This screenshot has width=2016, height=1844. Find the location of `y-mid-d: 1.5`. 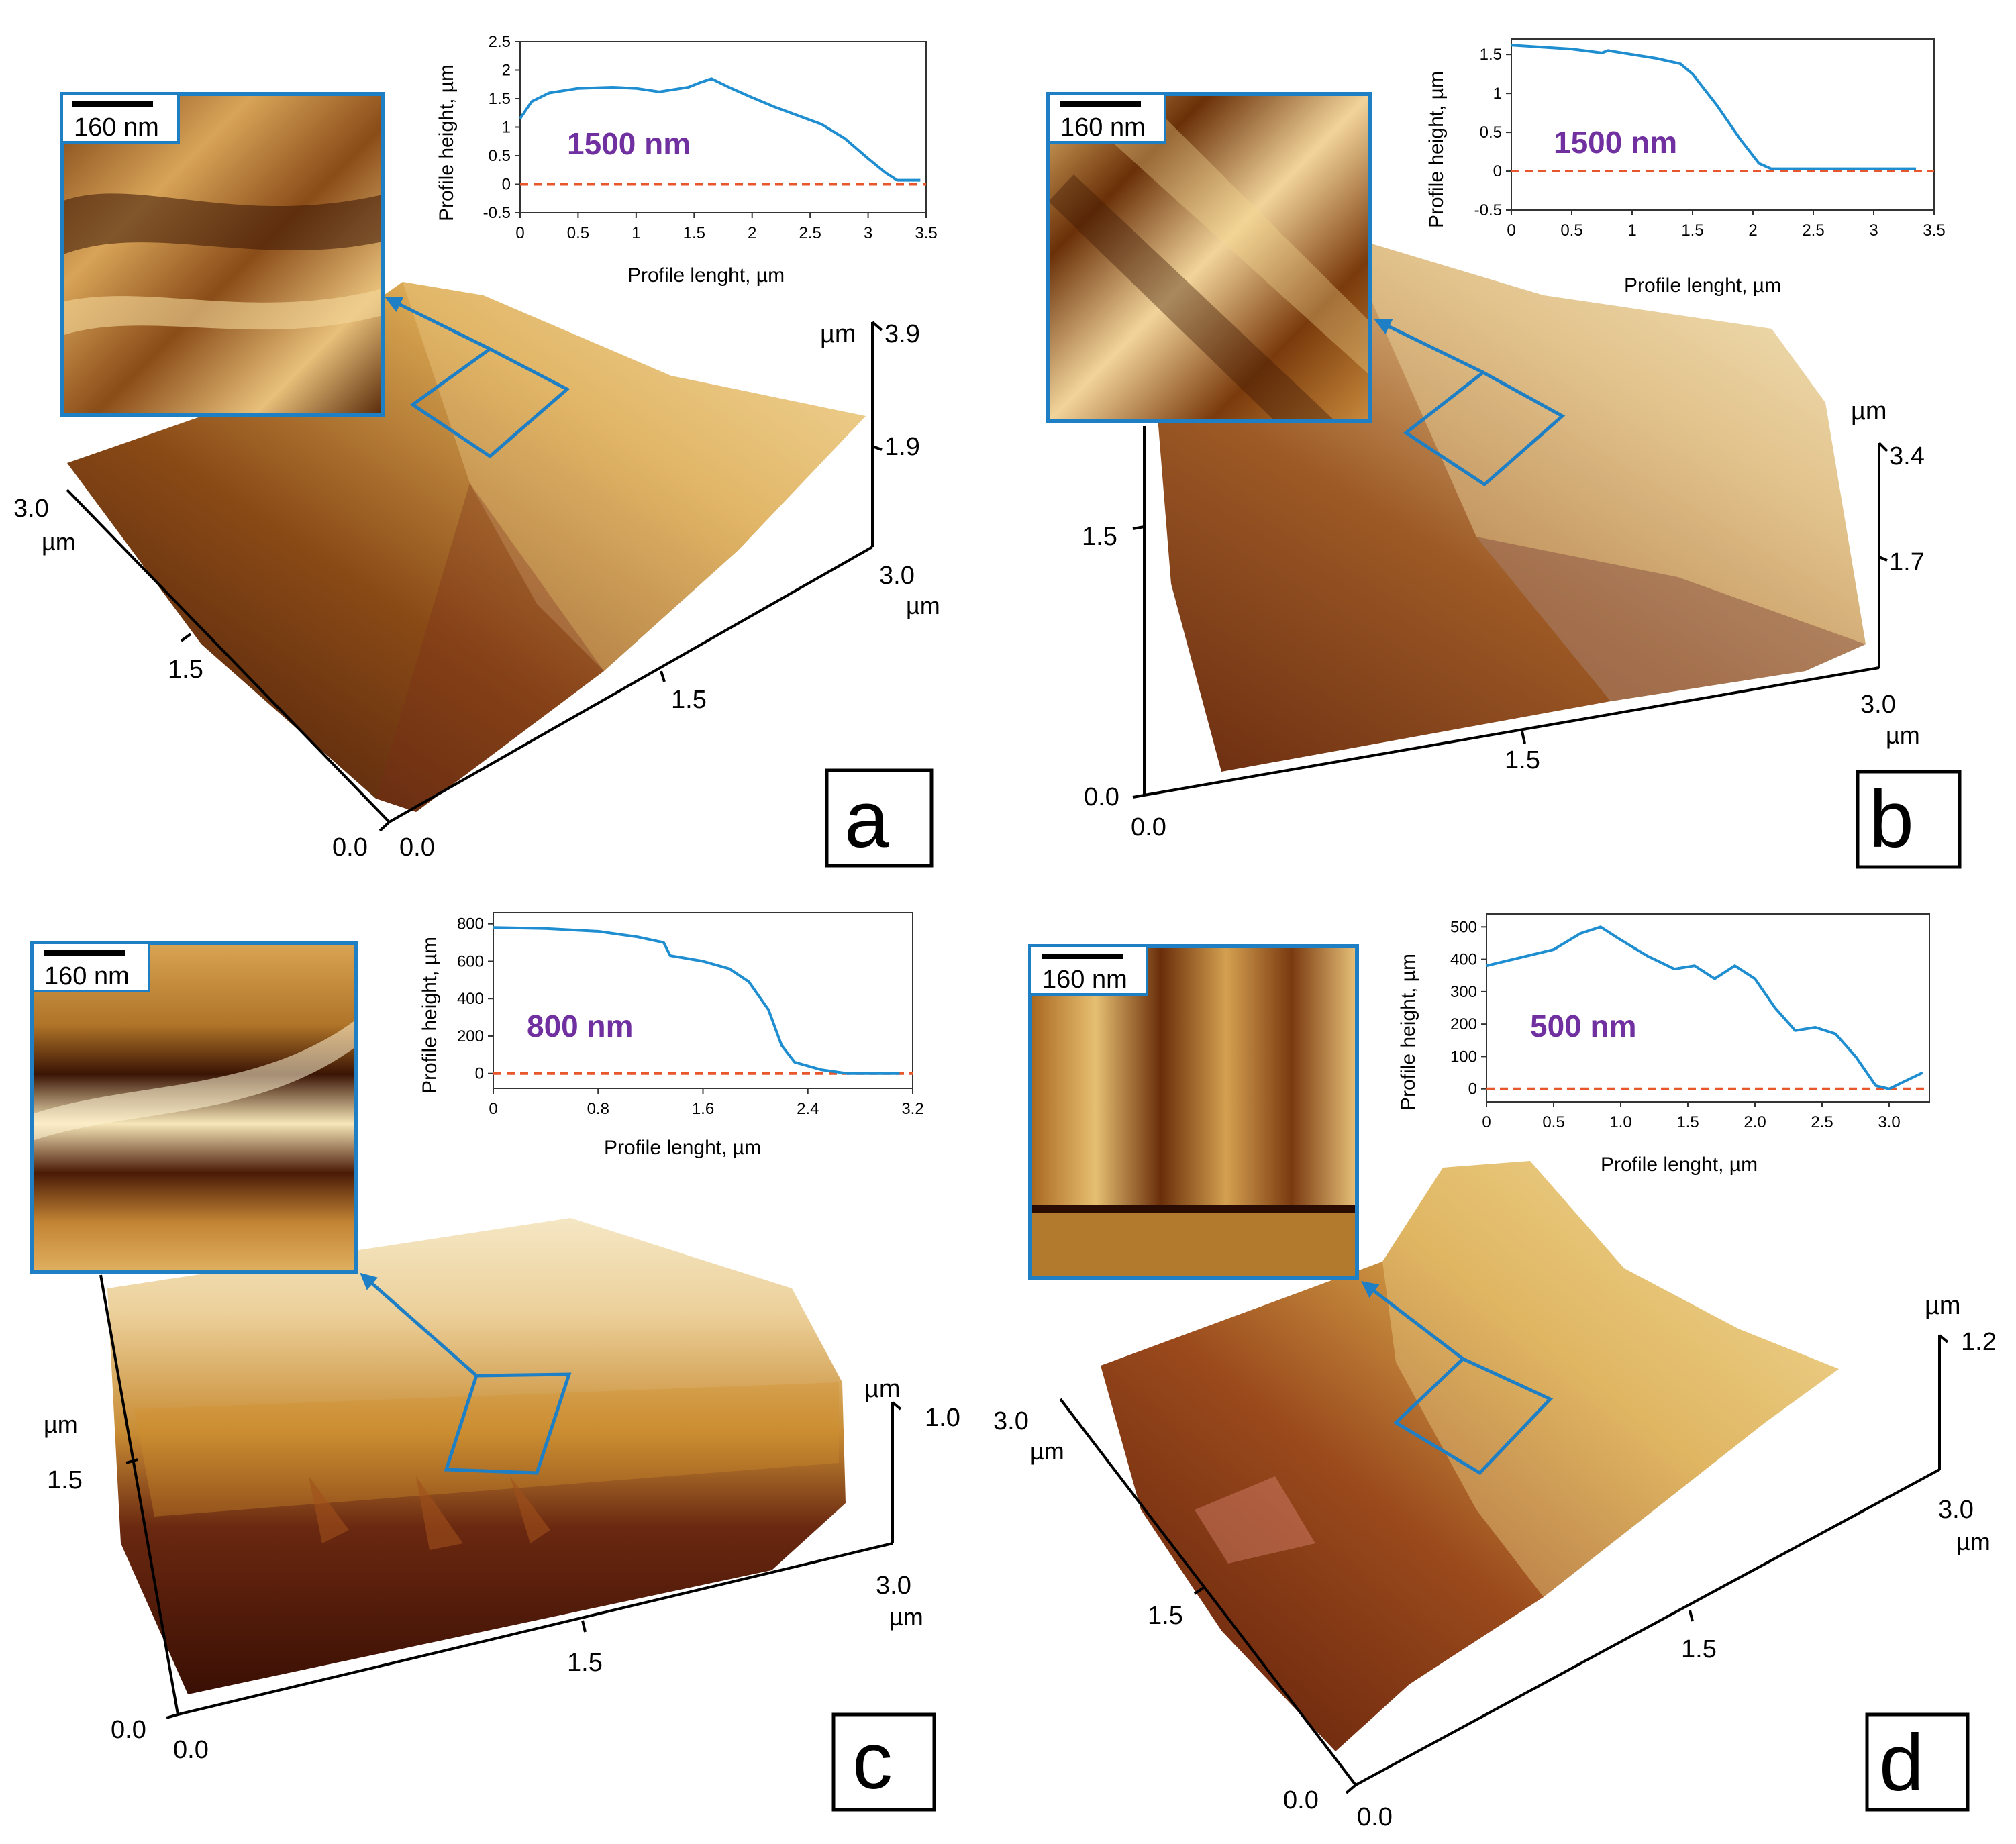

y-mid-d: 1.5 is located at coordinates (1165, 1616).